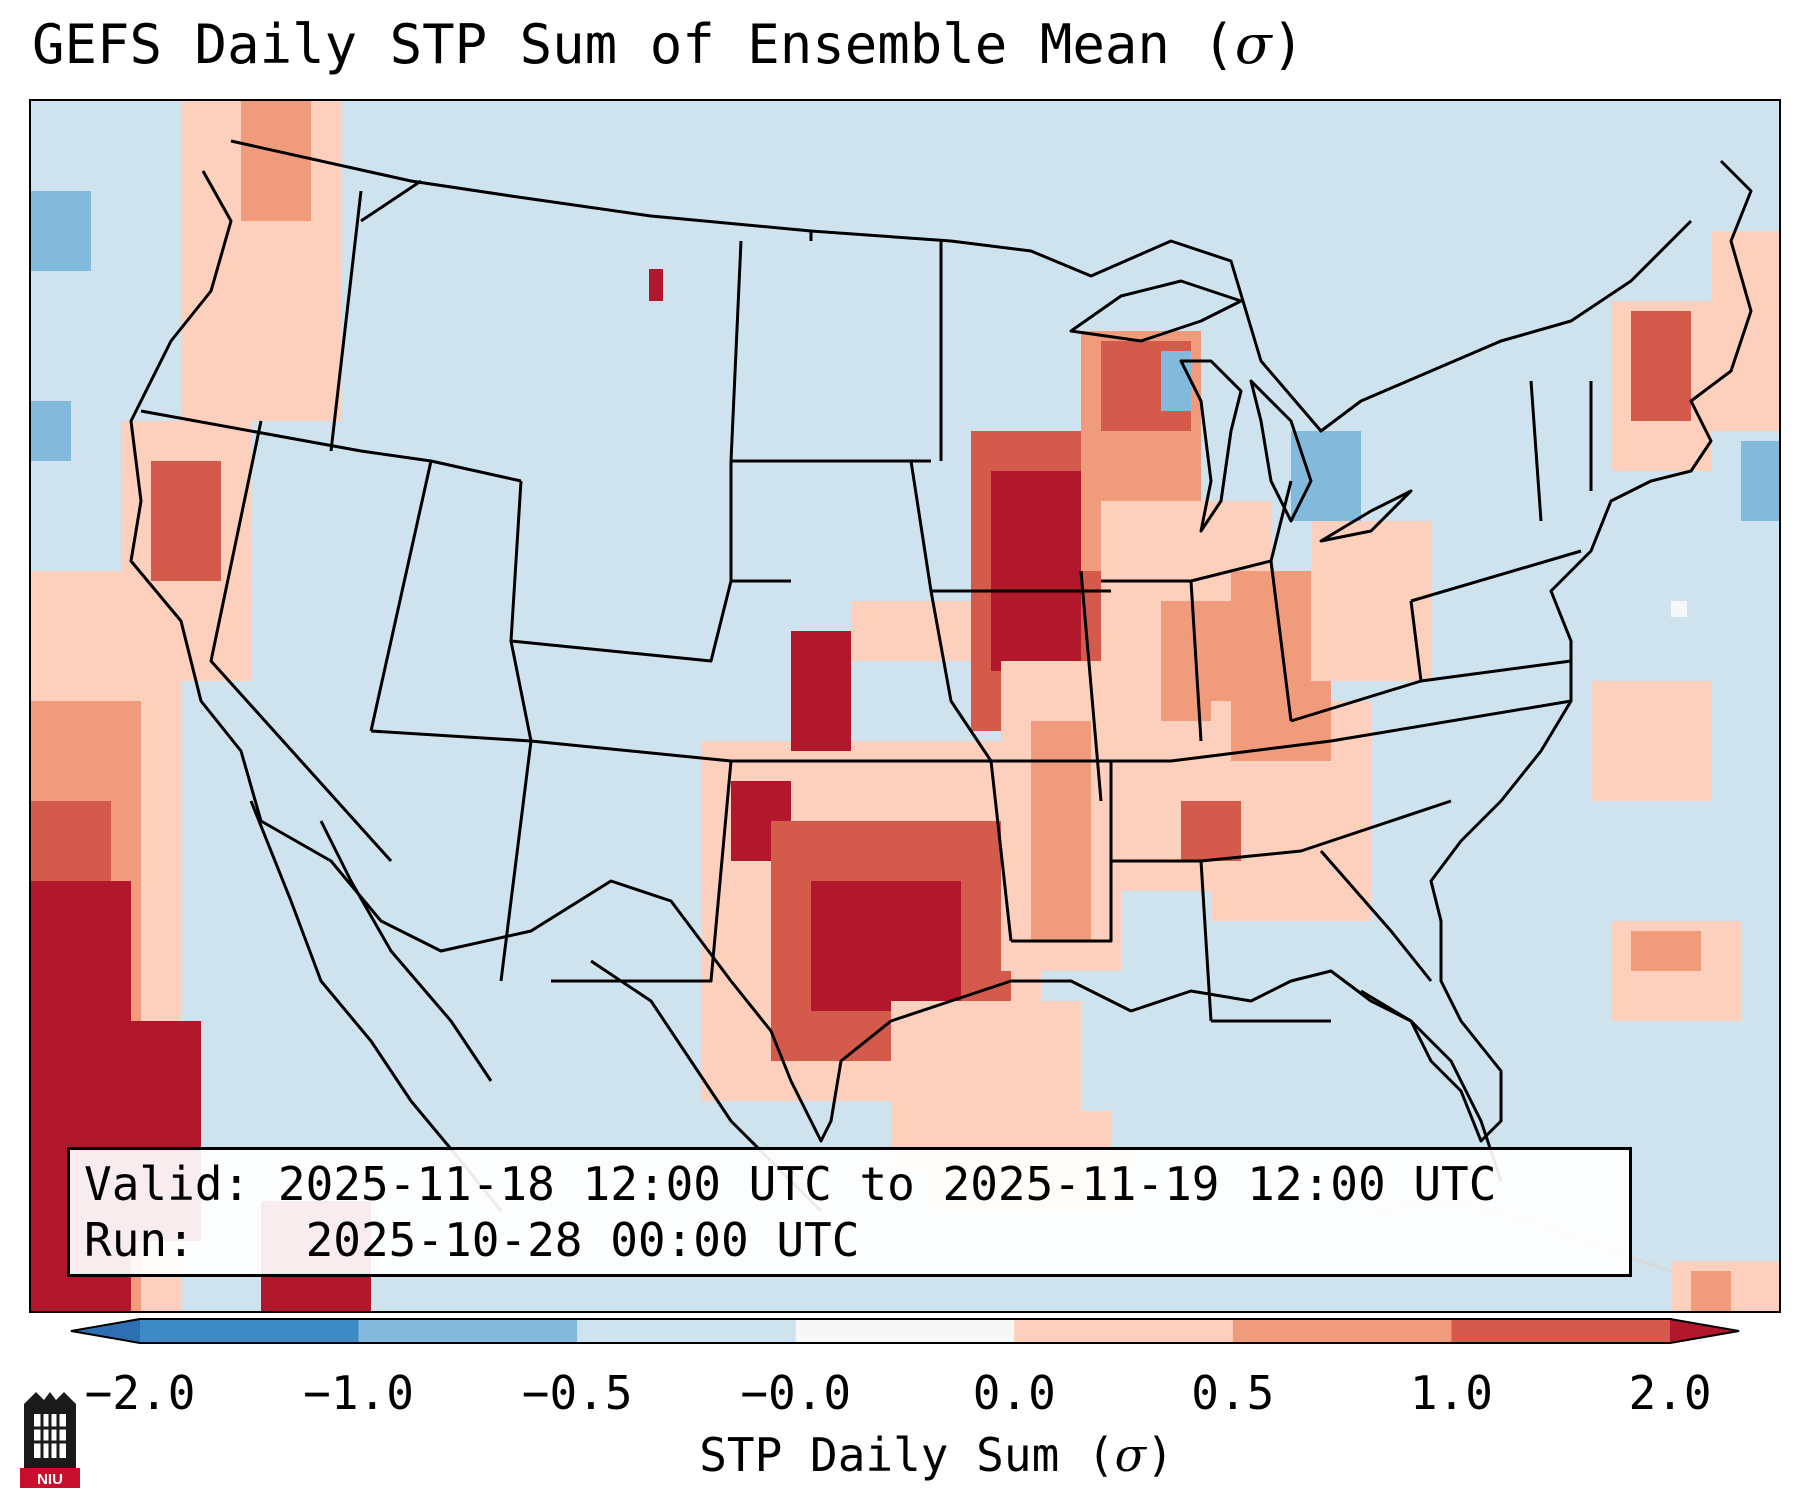 Image resolution: width=1803 pixels, height=1506 pixels. What do you see at coordinates (1281, 451) in the screenshot?
I see `lake-huron` at bounding box center [1281, 451].